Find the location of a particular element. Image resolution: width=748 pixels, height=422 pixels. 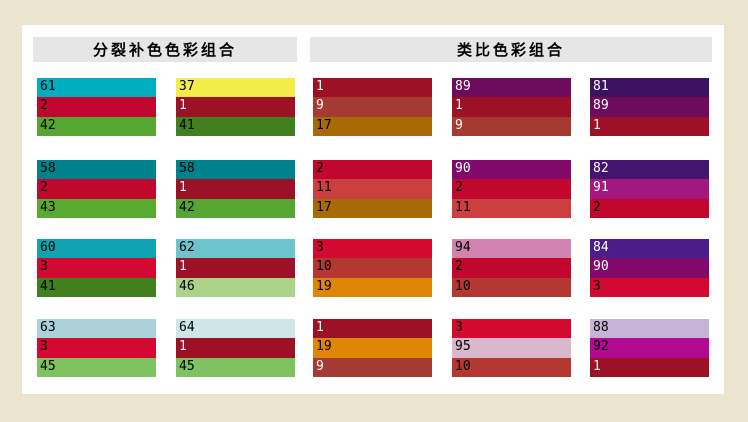

swatch-number: 41 is located at coordinates (48, 286).